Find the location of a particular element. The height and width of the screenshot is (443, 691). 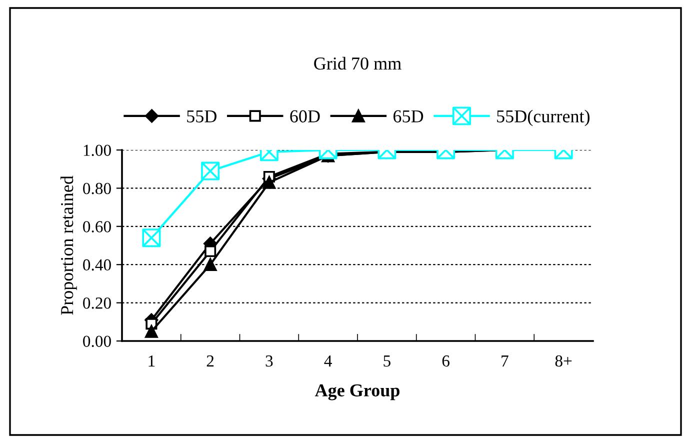

y-tick-label: 0.60 is located at coordinates (97, 226).